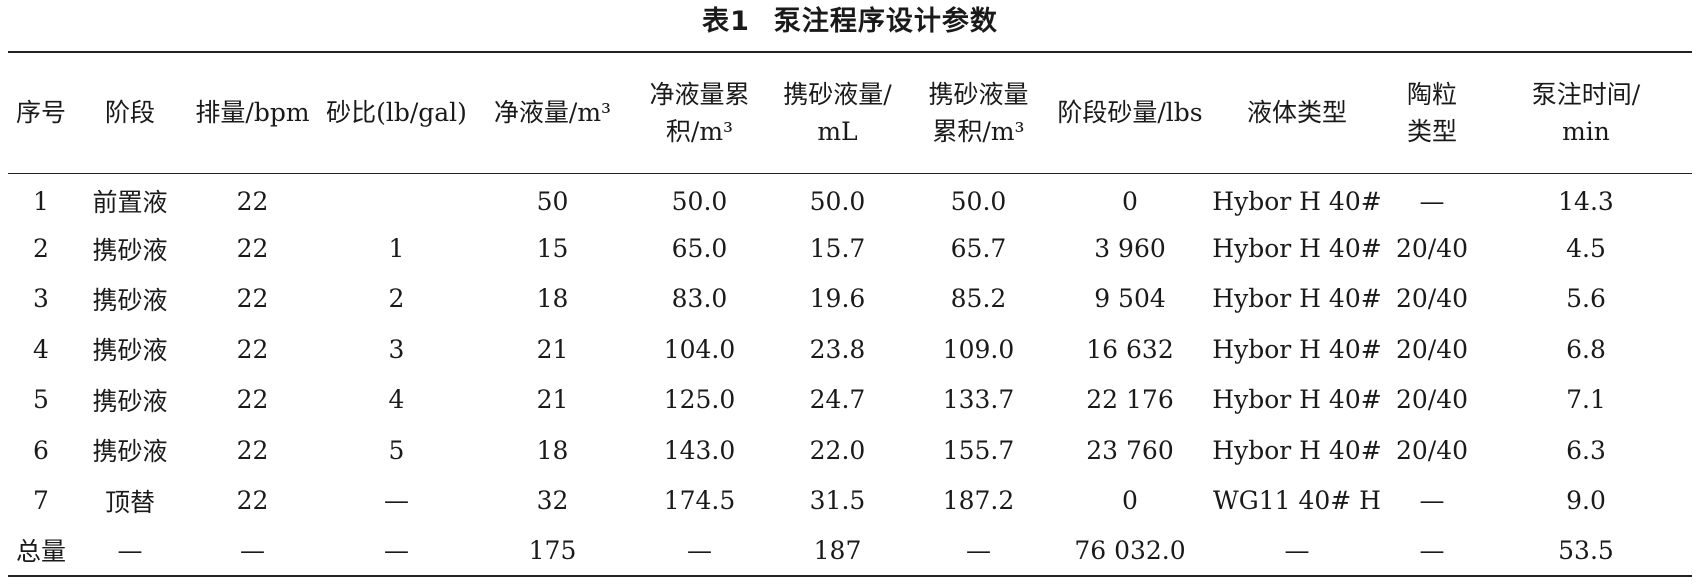 This screenshot has height=584, width=1700. What do you see at coordinates (129, 502) in the screenshot?
I see `table-cell: 顶替` at bounding box center [129, 502].